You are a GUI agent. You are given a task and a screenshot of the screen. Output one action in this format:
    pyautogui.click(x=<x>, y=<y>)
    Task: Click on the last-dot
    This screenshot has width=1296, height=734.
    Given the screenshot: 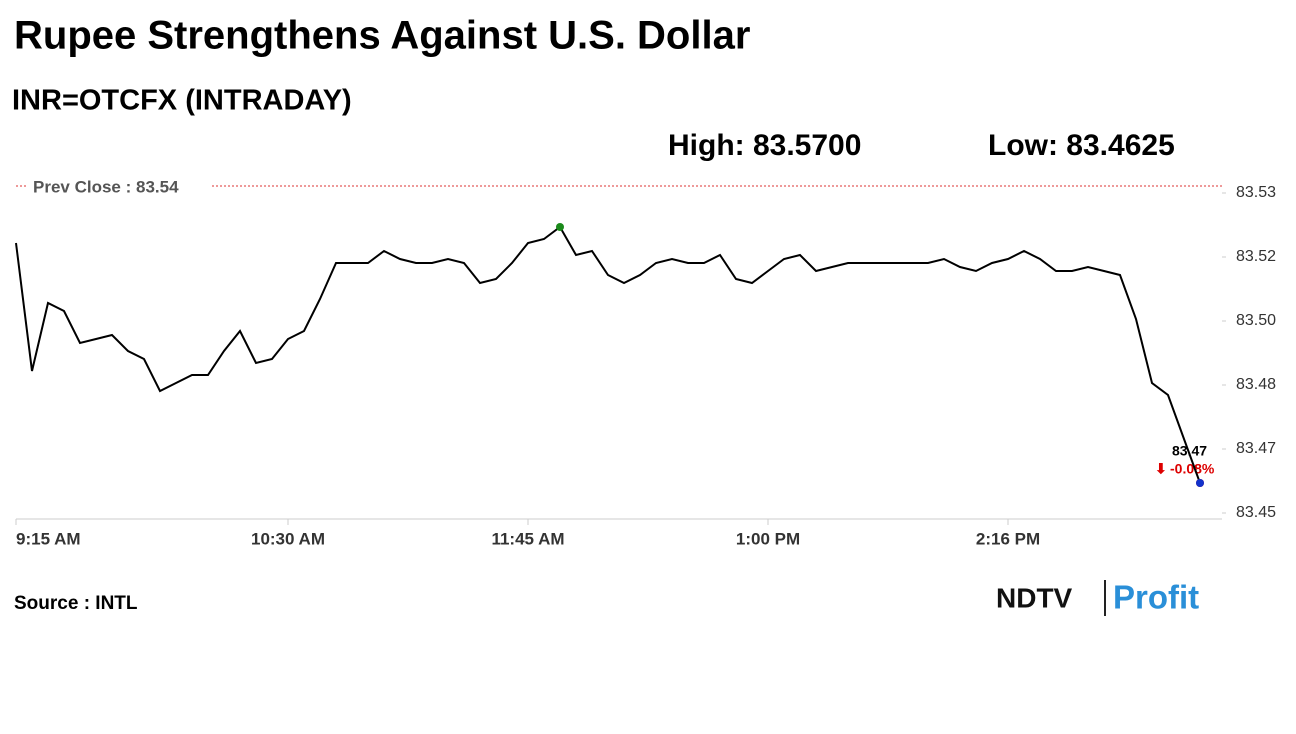 What is the action you would take?
    pyautogui.click(x=1200, y=483)
    